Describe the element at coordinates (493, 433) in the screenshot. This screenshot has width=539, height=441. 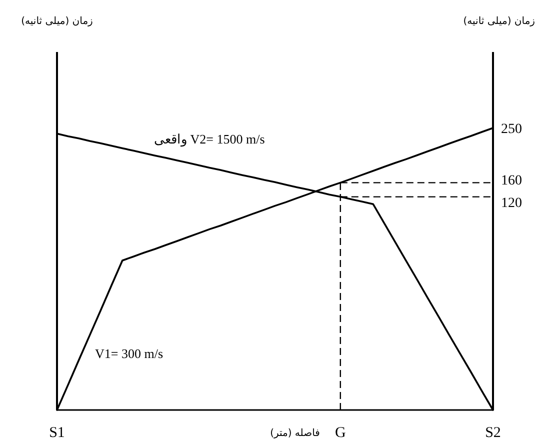
I see `x-tick-label: S2` at that location.